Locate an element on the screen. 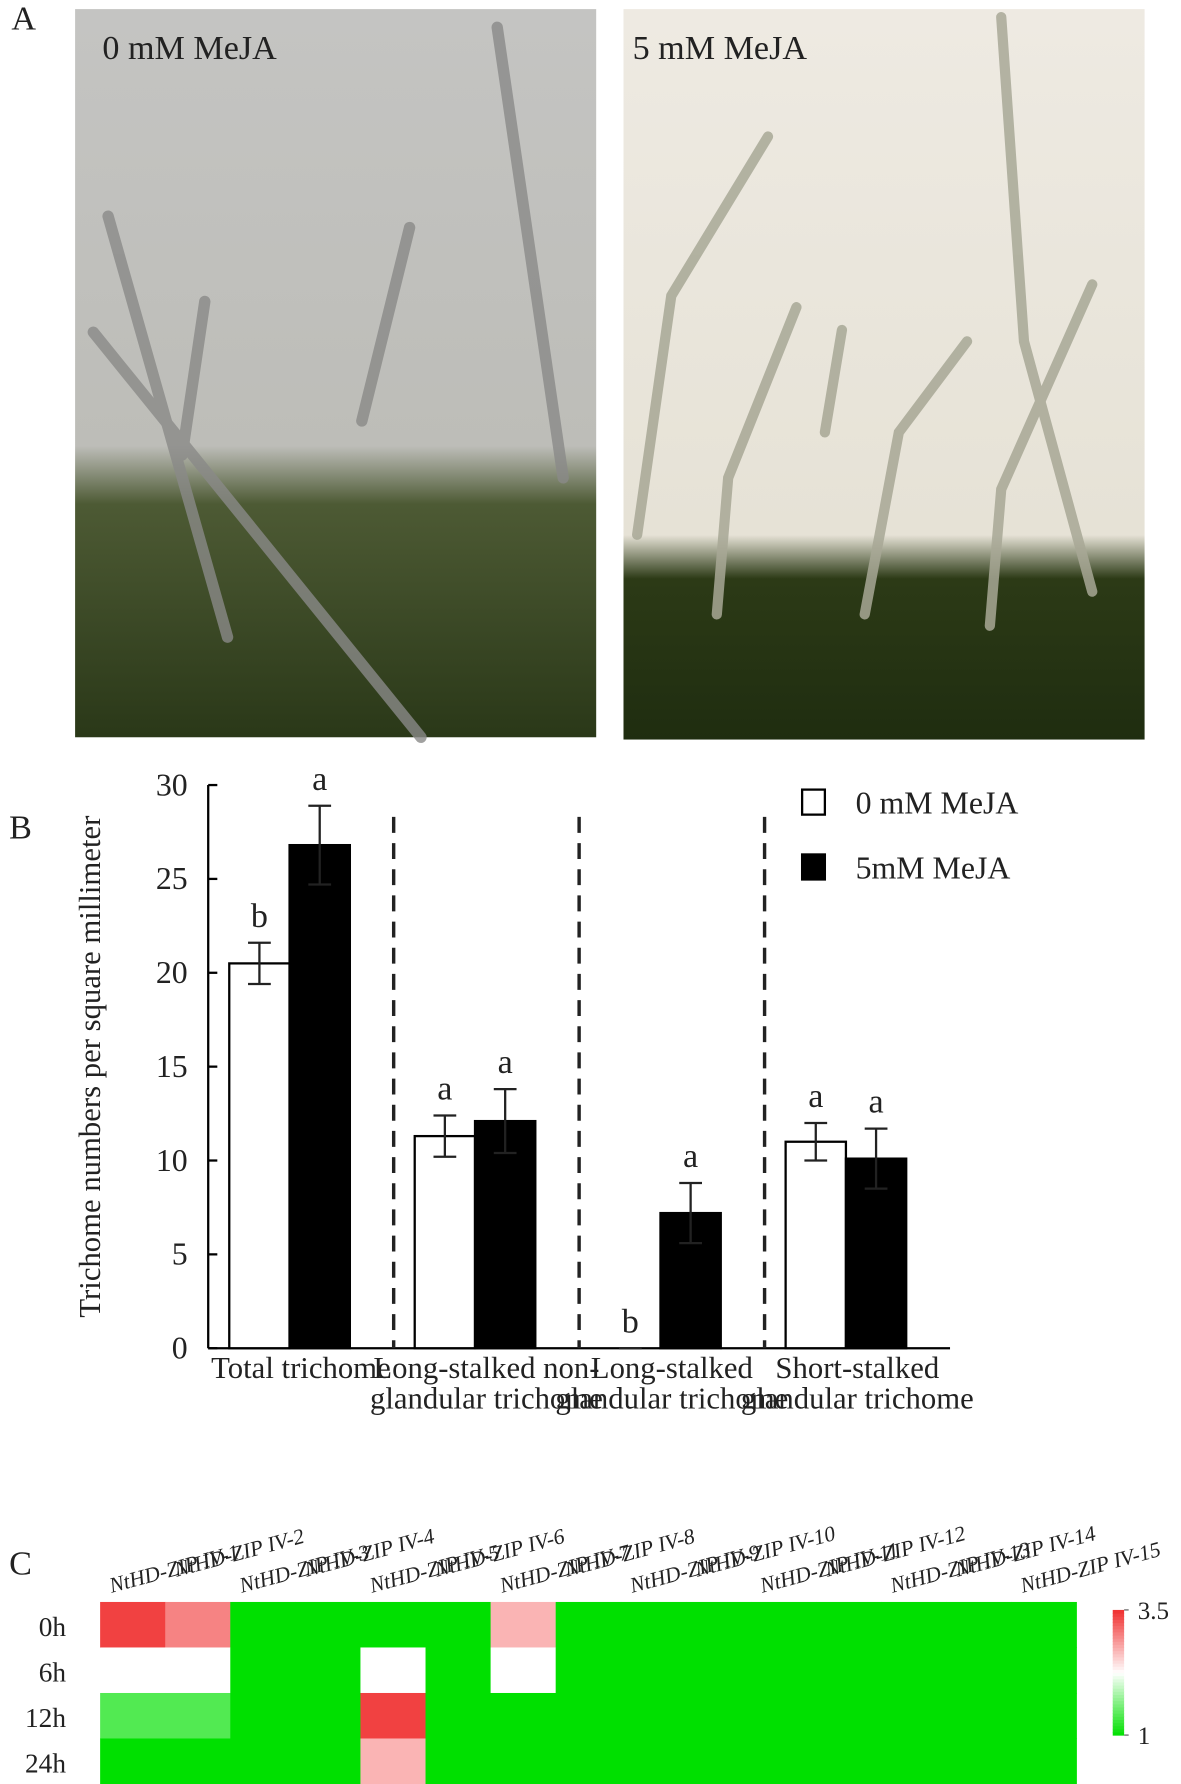 The width and height of the screenshot is (1181, 1784). significance-letter: b is located at coordinates (259, 916).